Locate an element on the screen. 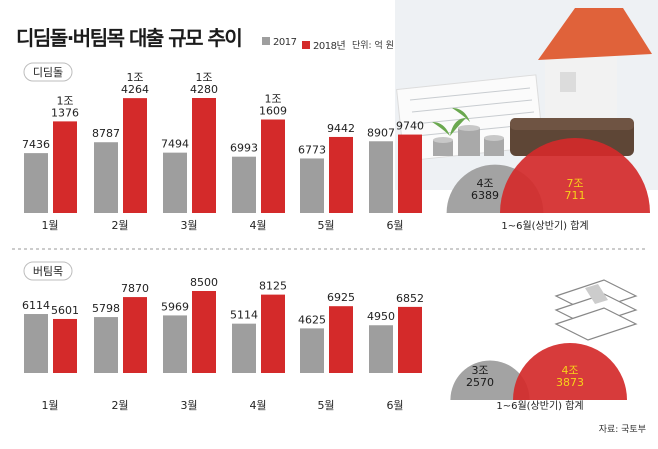  bar-label-0-1-2-line-0: 1조 is located at coordinates (203, 77).